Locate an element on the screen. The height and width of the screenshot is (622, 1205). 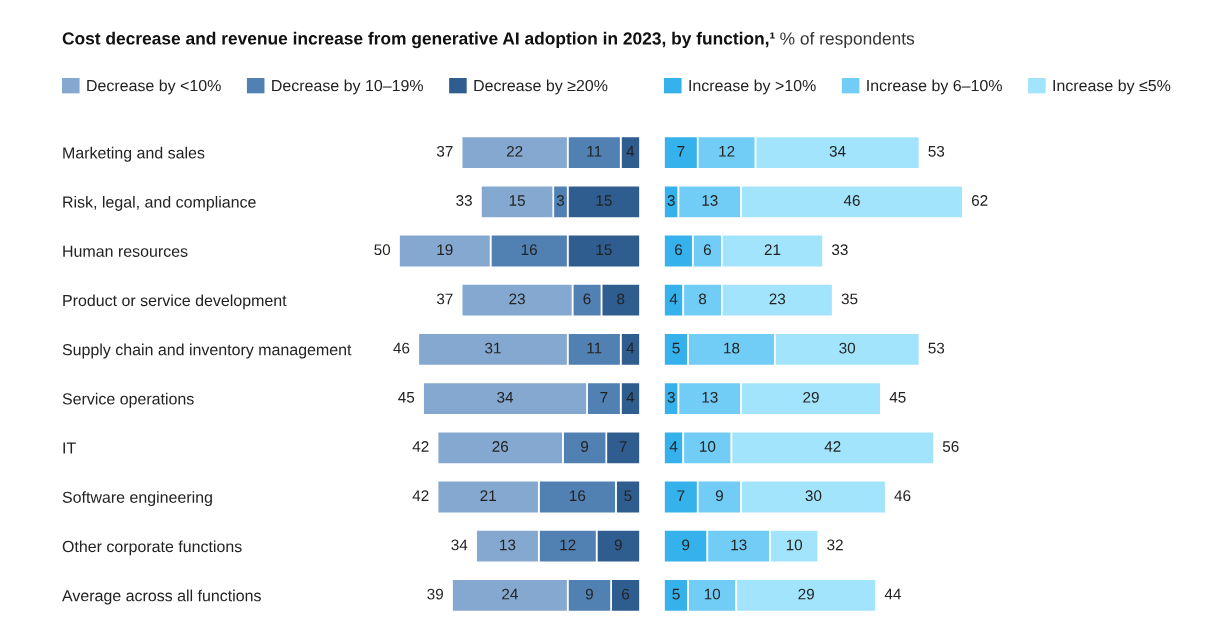
legend-label: Decrease by 10–19% is located at coordinates (348, 87).